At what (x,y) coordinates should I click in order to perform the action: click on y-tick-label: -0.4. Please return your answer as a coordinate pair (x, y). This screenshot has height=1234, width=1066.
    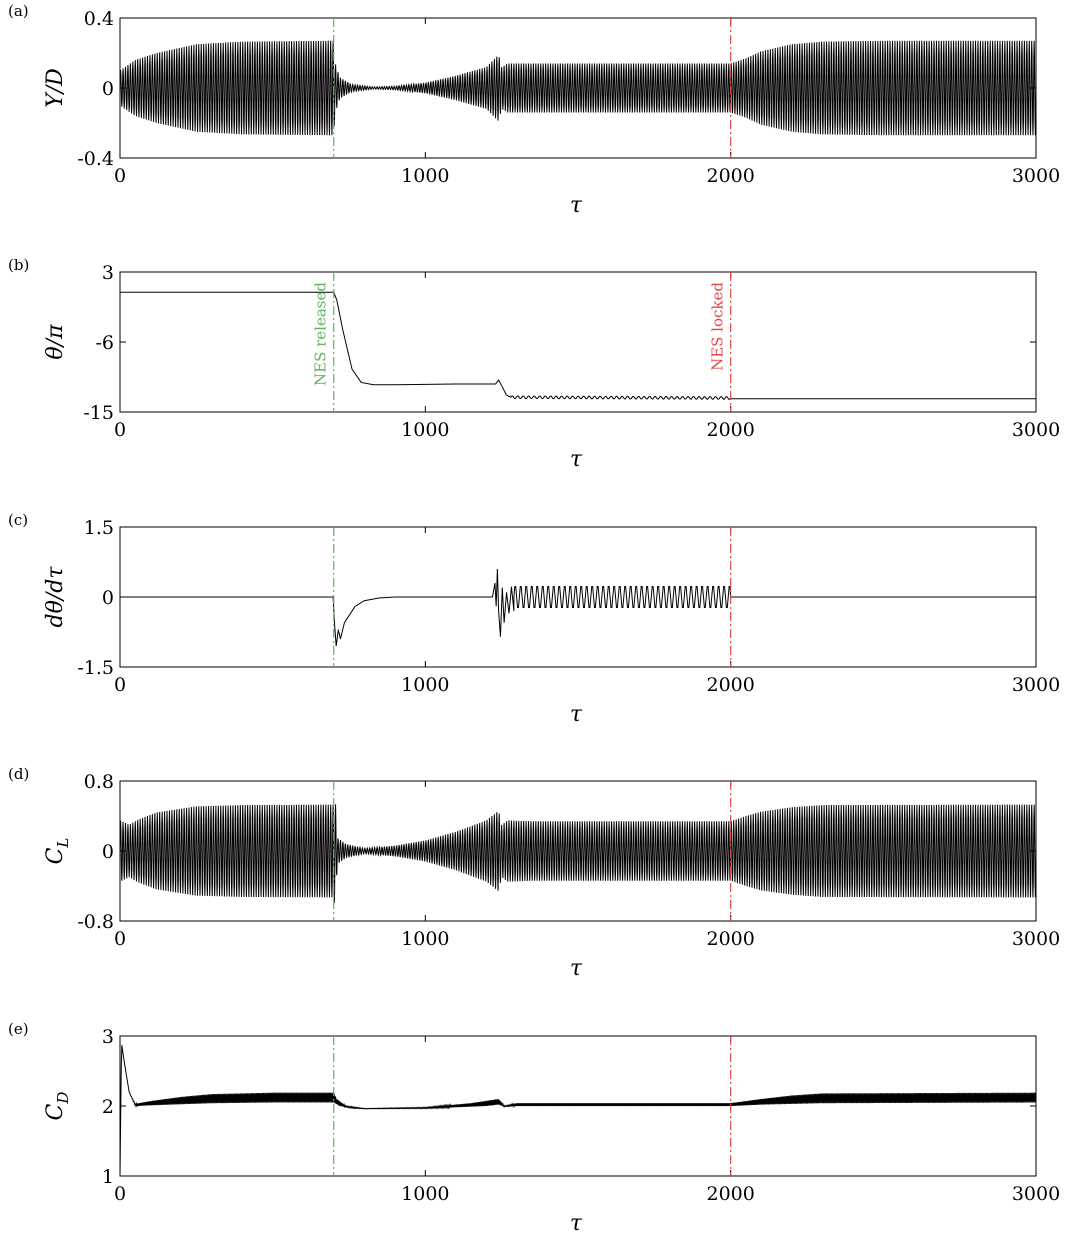
    Looking at the image, I should click on (95, 159).